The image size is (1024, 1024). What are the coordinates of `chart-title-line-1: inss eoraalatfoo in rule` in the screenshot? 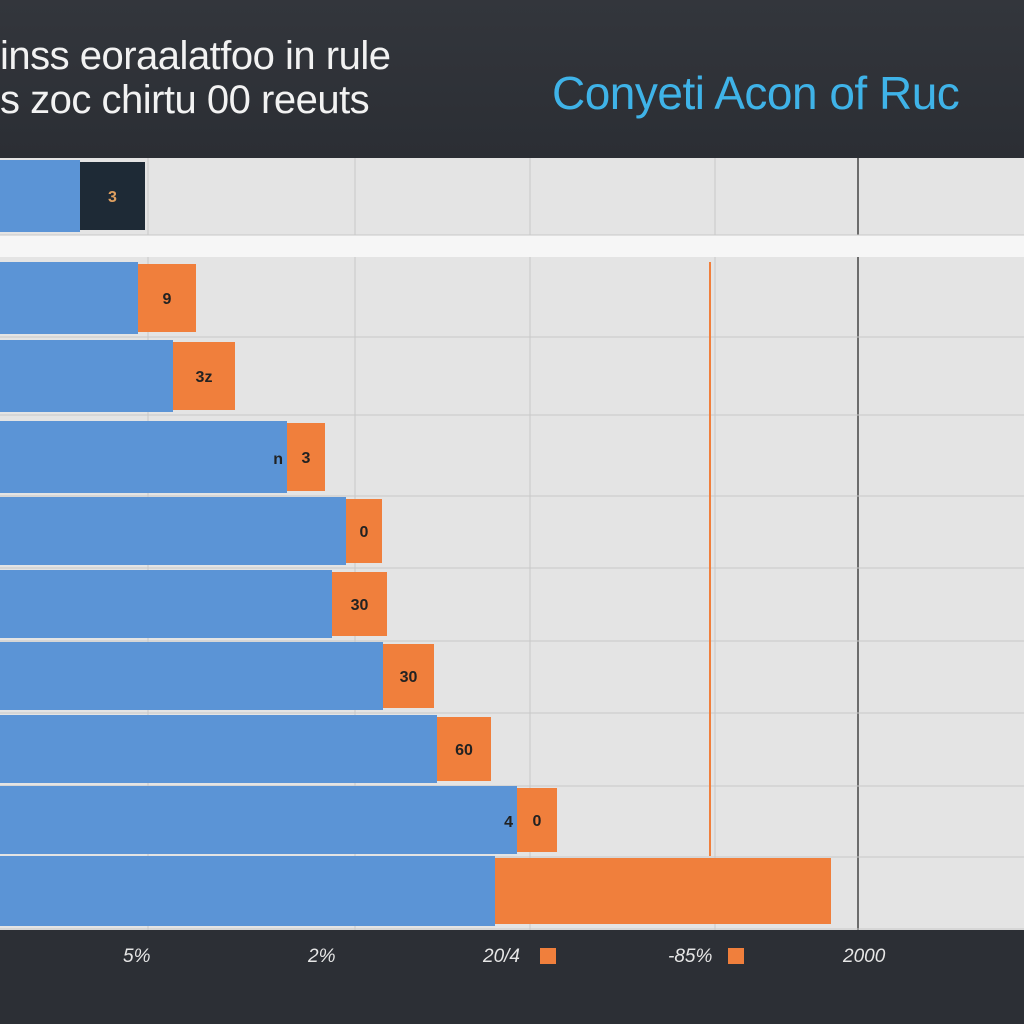 It's located at (195, 56).